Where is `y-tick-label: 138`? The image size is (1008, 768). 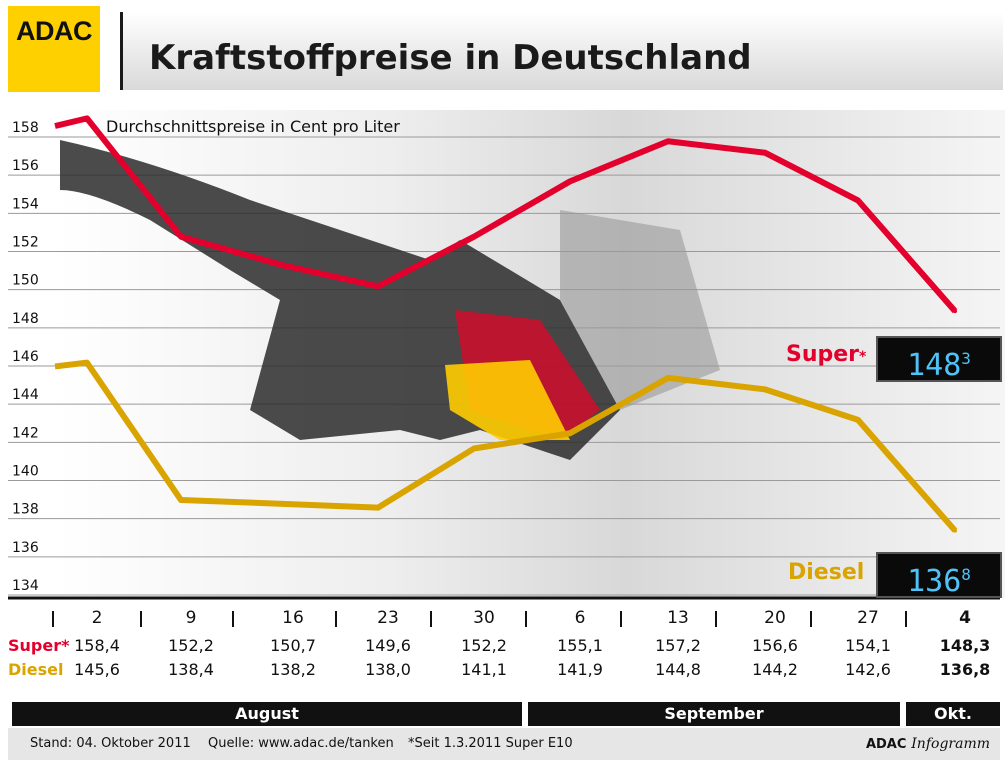 y-tick-label: 138 is located at coordinates (25, 510).